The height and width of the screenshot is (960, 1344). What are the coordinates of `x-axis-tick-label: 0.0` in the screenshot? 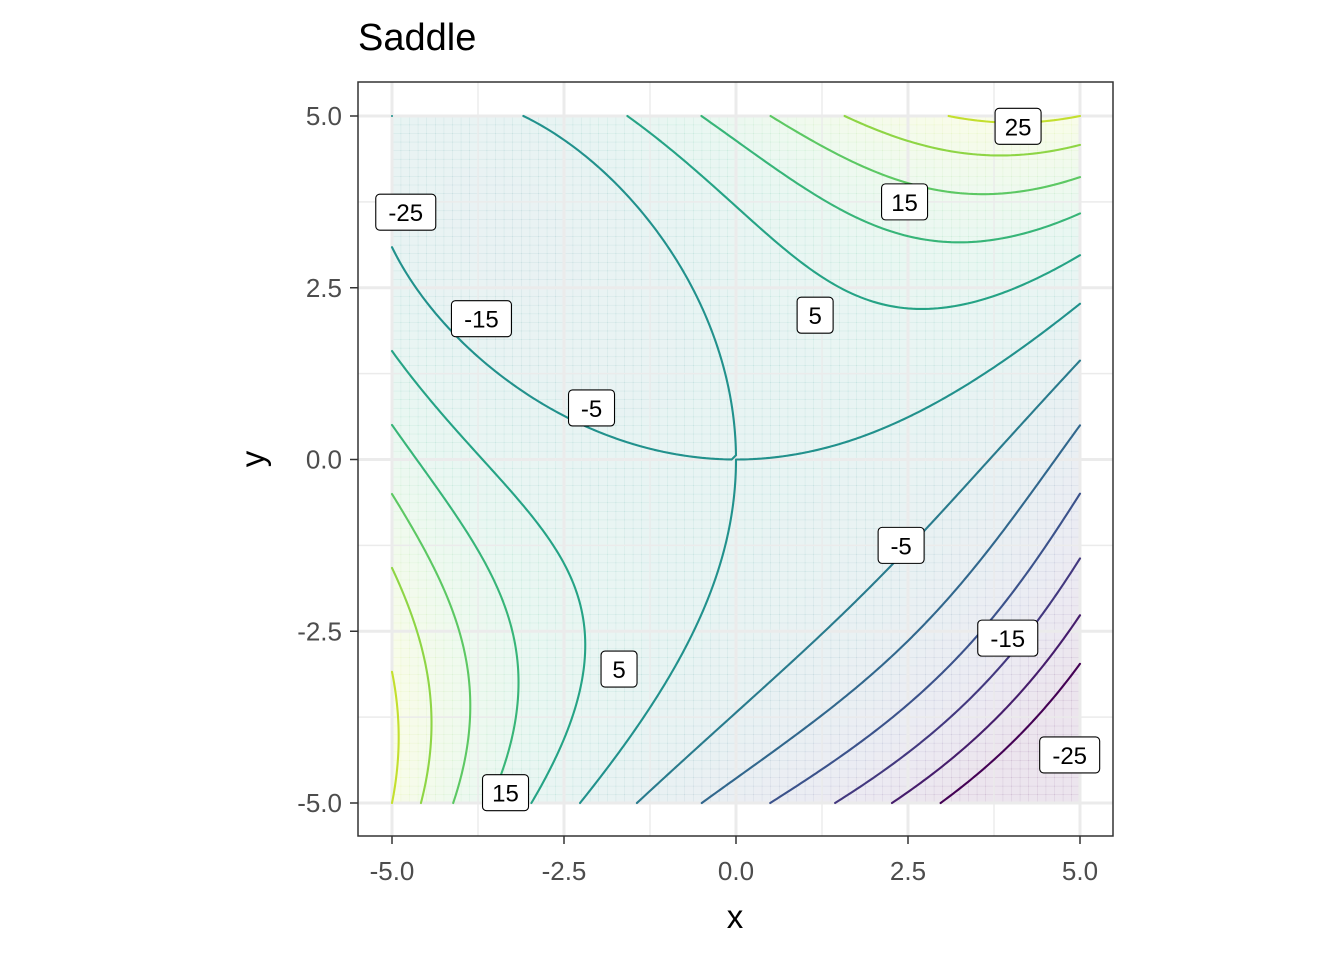 It's located at (736, 871).